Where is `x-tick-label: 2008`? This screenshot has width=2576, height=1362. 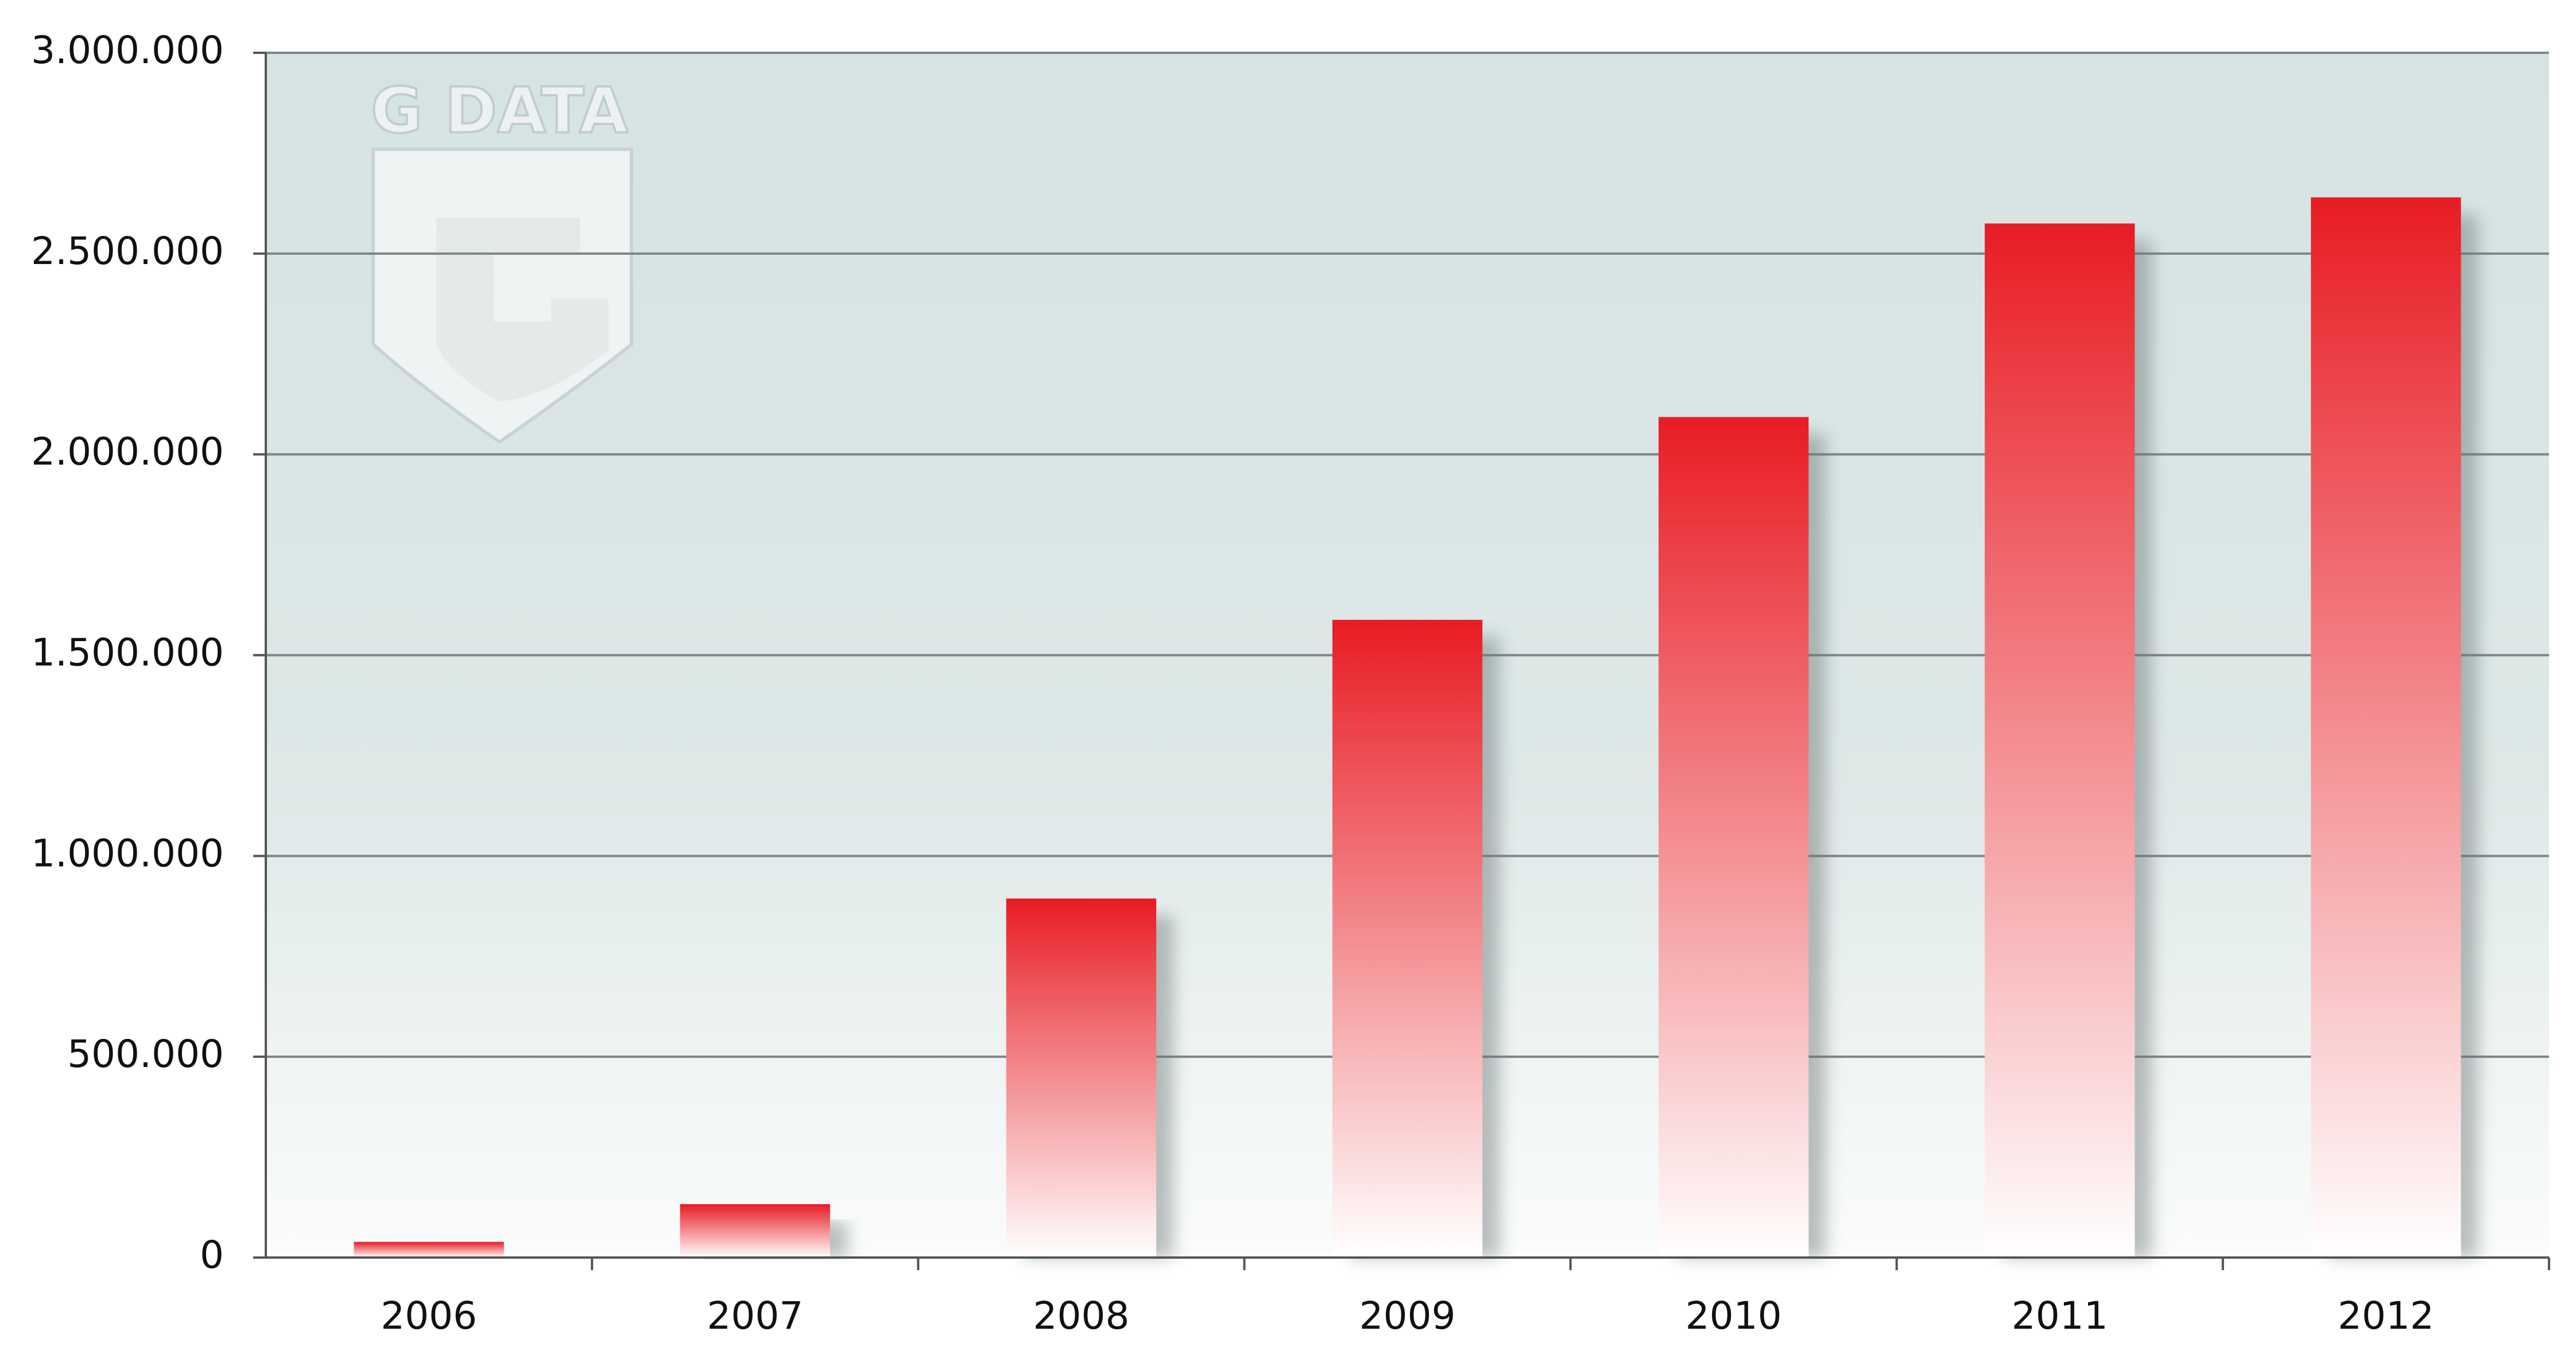 x-tick-label: 2008 is located at coordinates (1081, 1316).